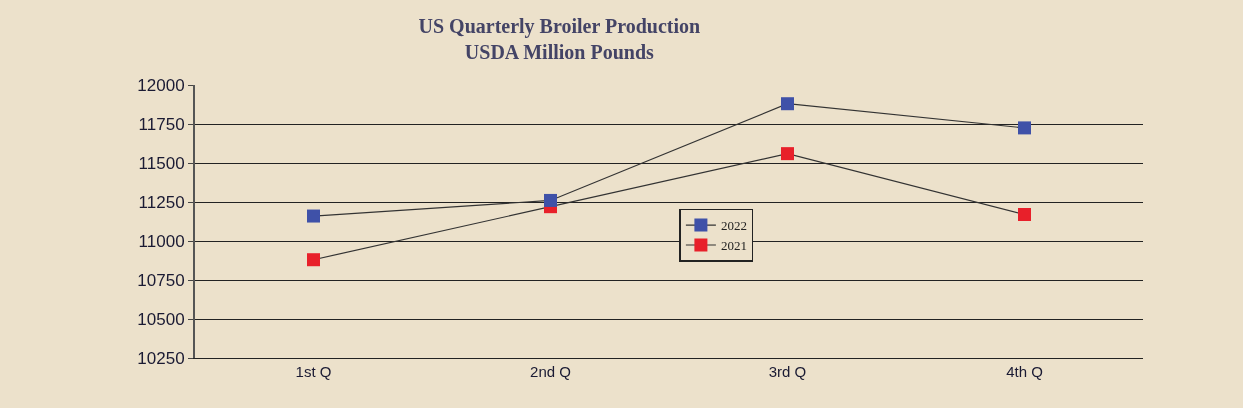  What do you see at coordinates (1024, 371) in the screenshot?
I see `x-tick-label: 4th Q` at bounding box center [1024, 371].